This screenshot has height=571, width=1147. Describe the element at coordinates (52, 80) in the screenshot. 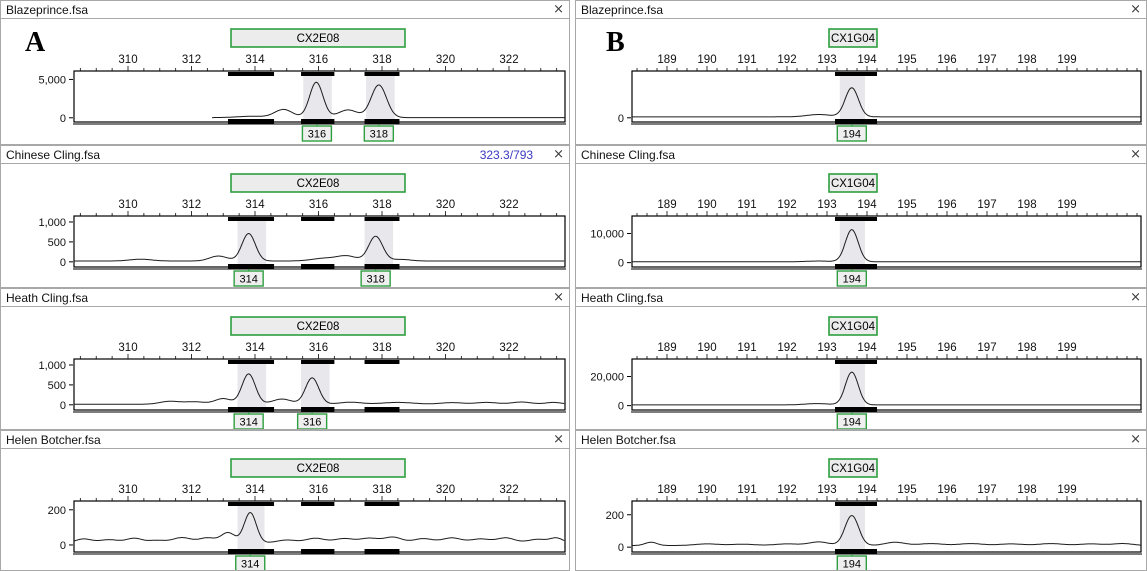

I see `y-axis-tick-label: 5,000` at that location.